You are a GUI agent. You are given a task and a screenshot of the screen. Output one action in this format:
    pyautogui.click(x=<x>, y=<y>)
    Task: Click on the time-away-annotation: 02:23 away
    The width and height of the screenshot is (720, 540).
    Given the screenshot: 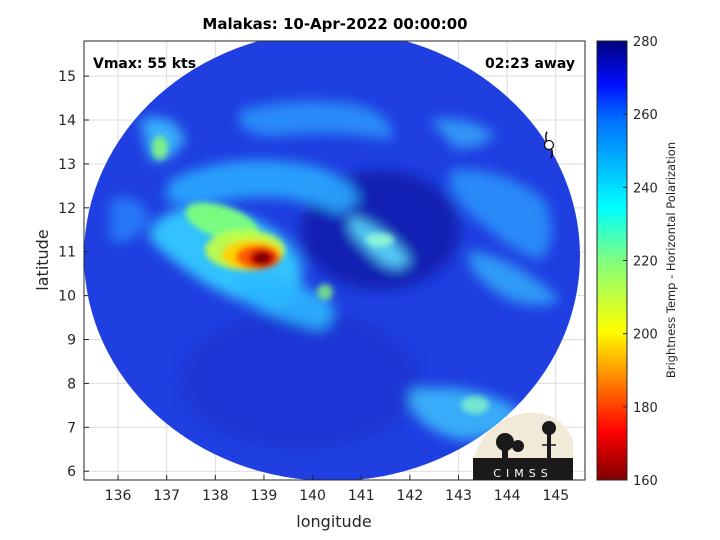 What is the action you would take?
    pyautogui.click(x=530, y=64)
    